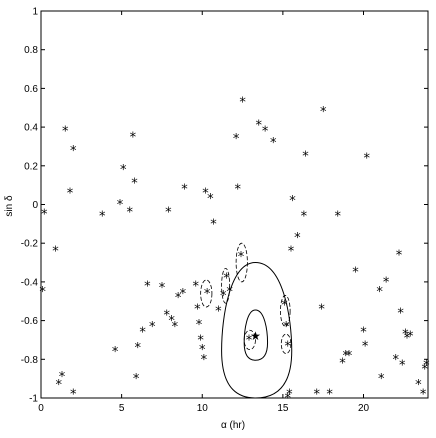  Describe the element at coordinates (30, 321) in the screenshot. I see `y-tick-label: -0.6` at that location.